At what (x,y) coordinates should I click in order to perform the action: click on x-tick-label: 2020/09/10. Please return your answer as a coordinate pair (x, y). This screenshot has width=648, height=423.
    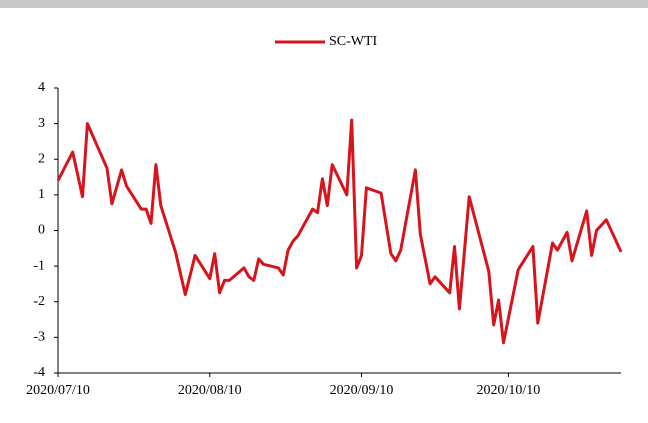
    Looking at the image, I should click on (362, 390).